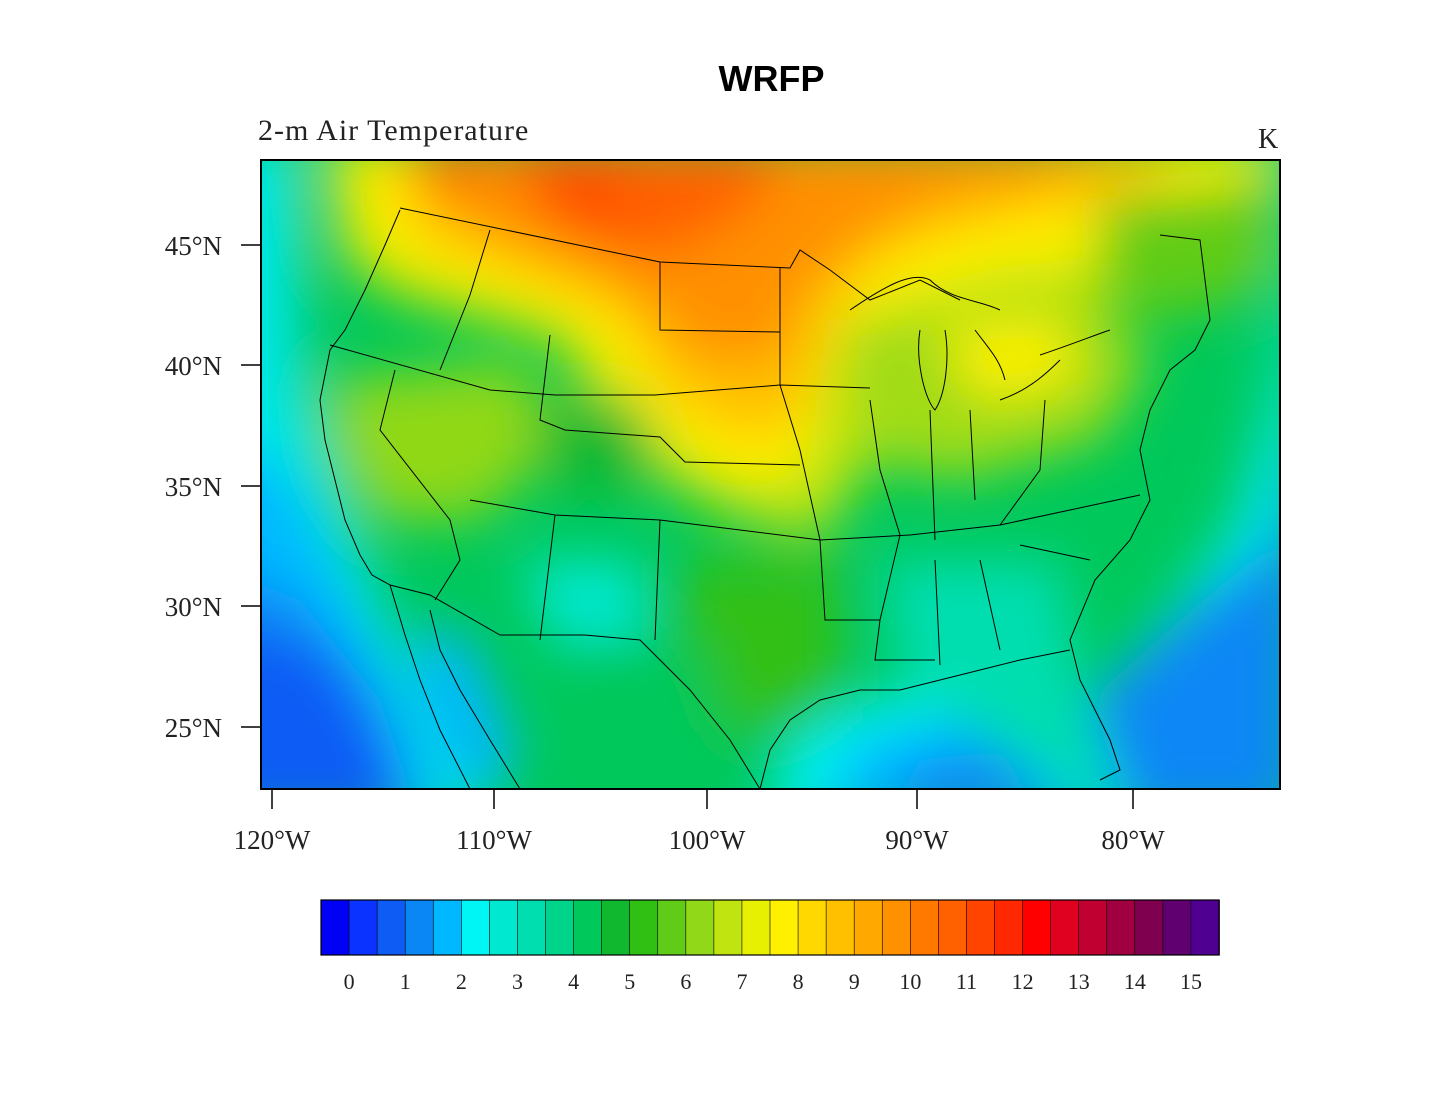 The image size is (1430, 1105). Describe the element at coordinates (741, 981) in the screenshot. I see `colorbar-tick-label: 7` at that location.